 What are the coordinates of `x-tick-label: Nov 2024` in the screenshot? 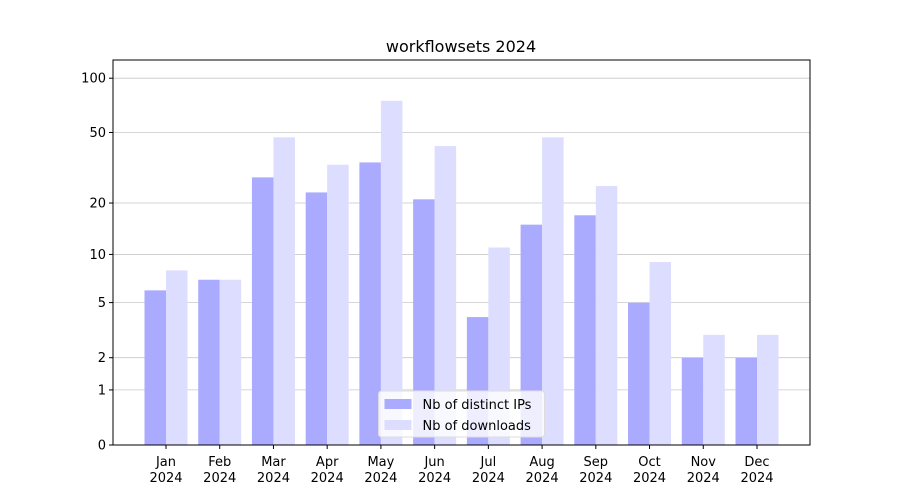 It's located at (703, 470).